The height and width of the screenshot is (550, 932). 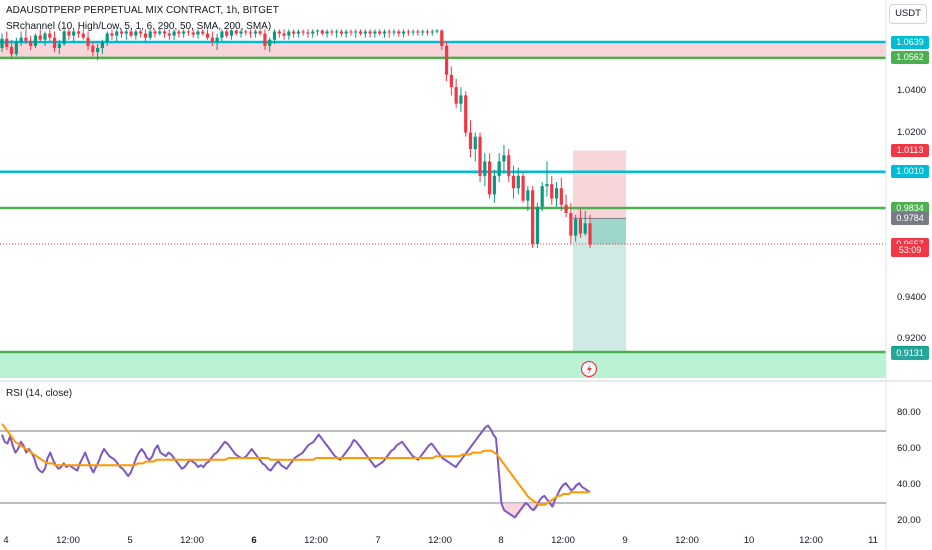 What do you see at coordinates (599, 251) in the screenshot?
I see `short-position-tool` at bounding box center [599, 251].